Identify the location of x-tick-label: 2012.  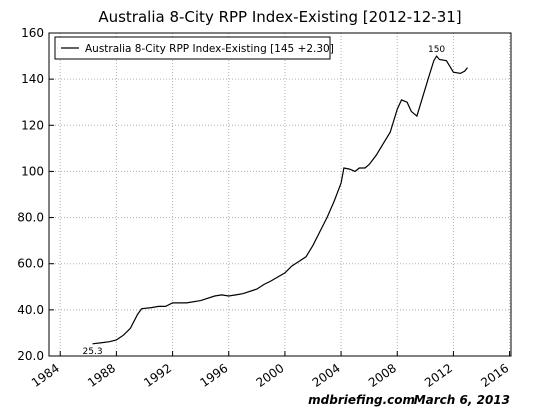
(438, 375).